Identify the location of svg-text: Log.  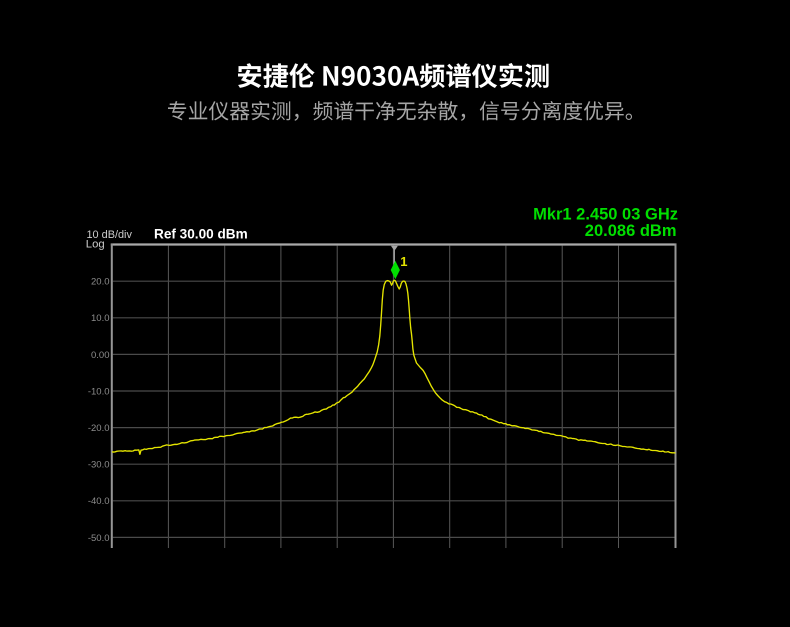
(95, 244).